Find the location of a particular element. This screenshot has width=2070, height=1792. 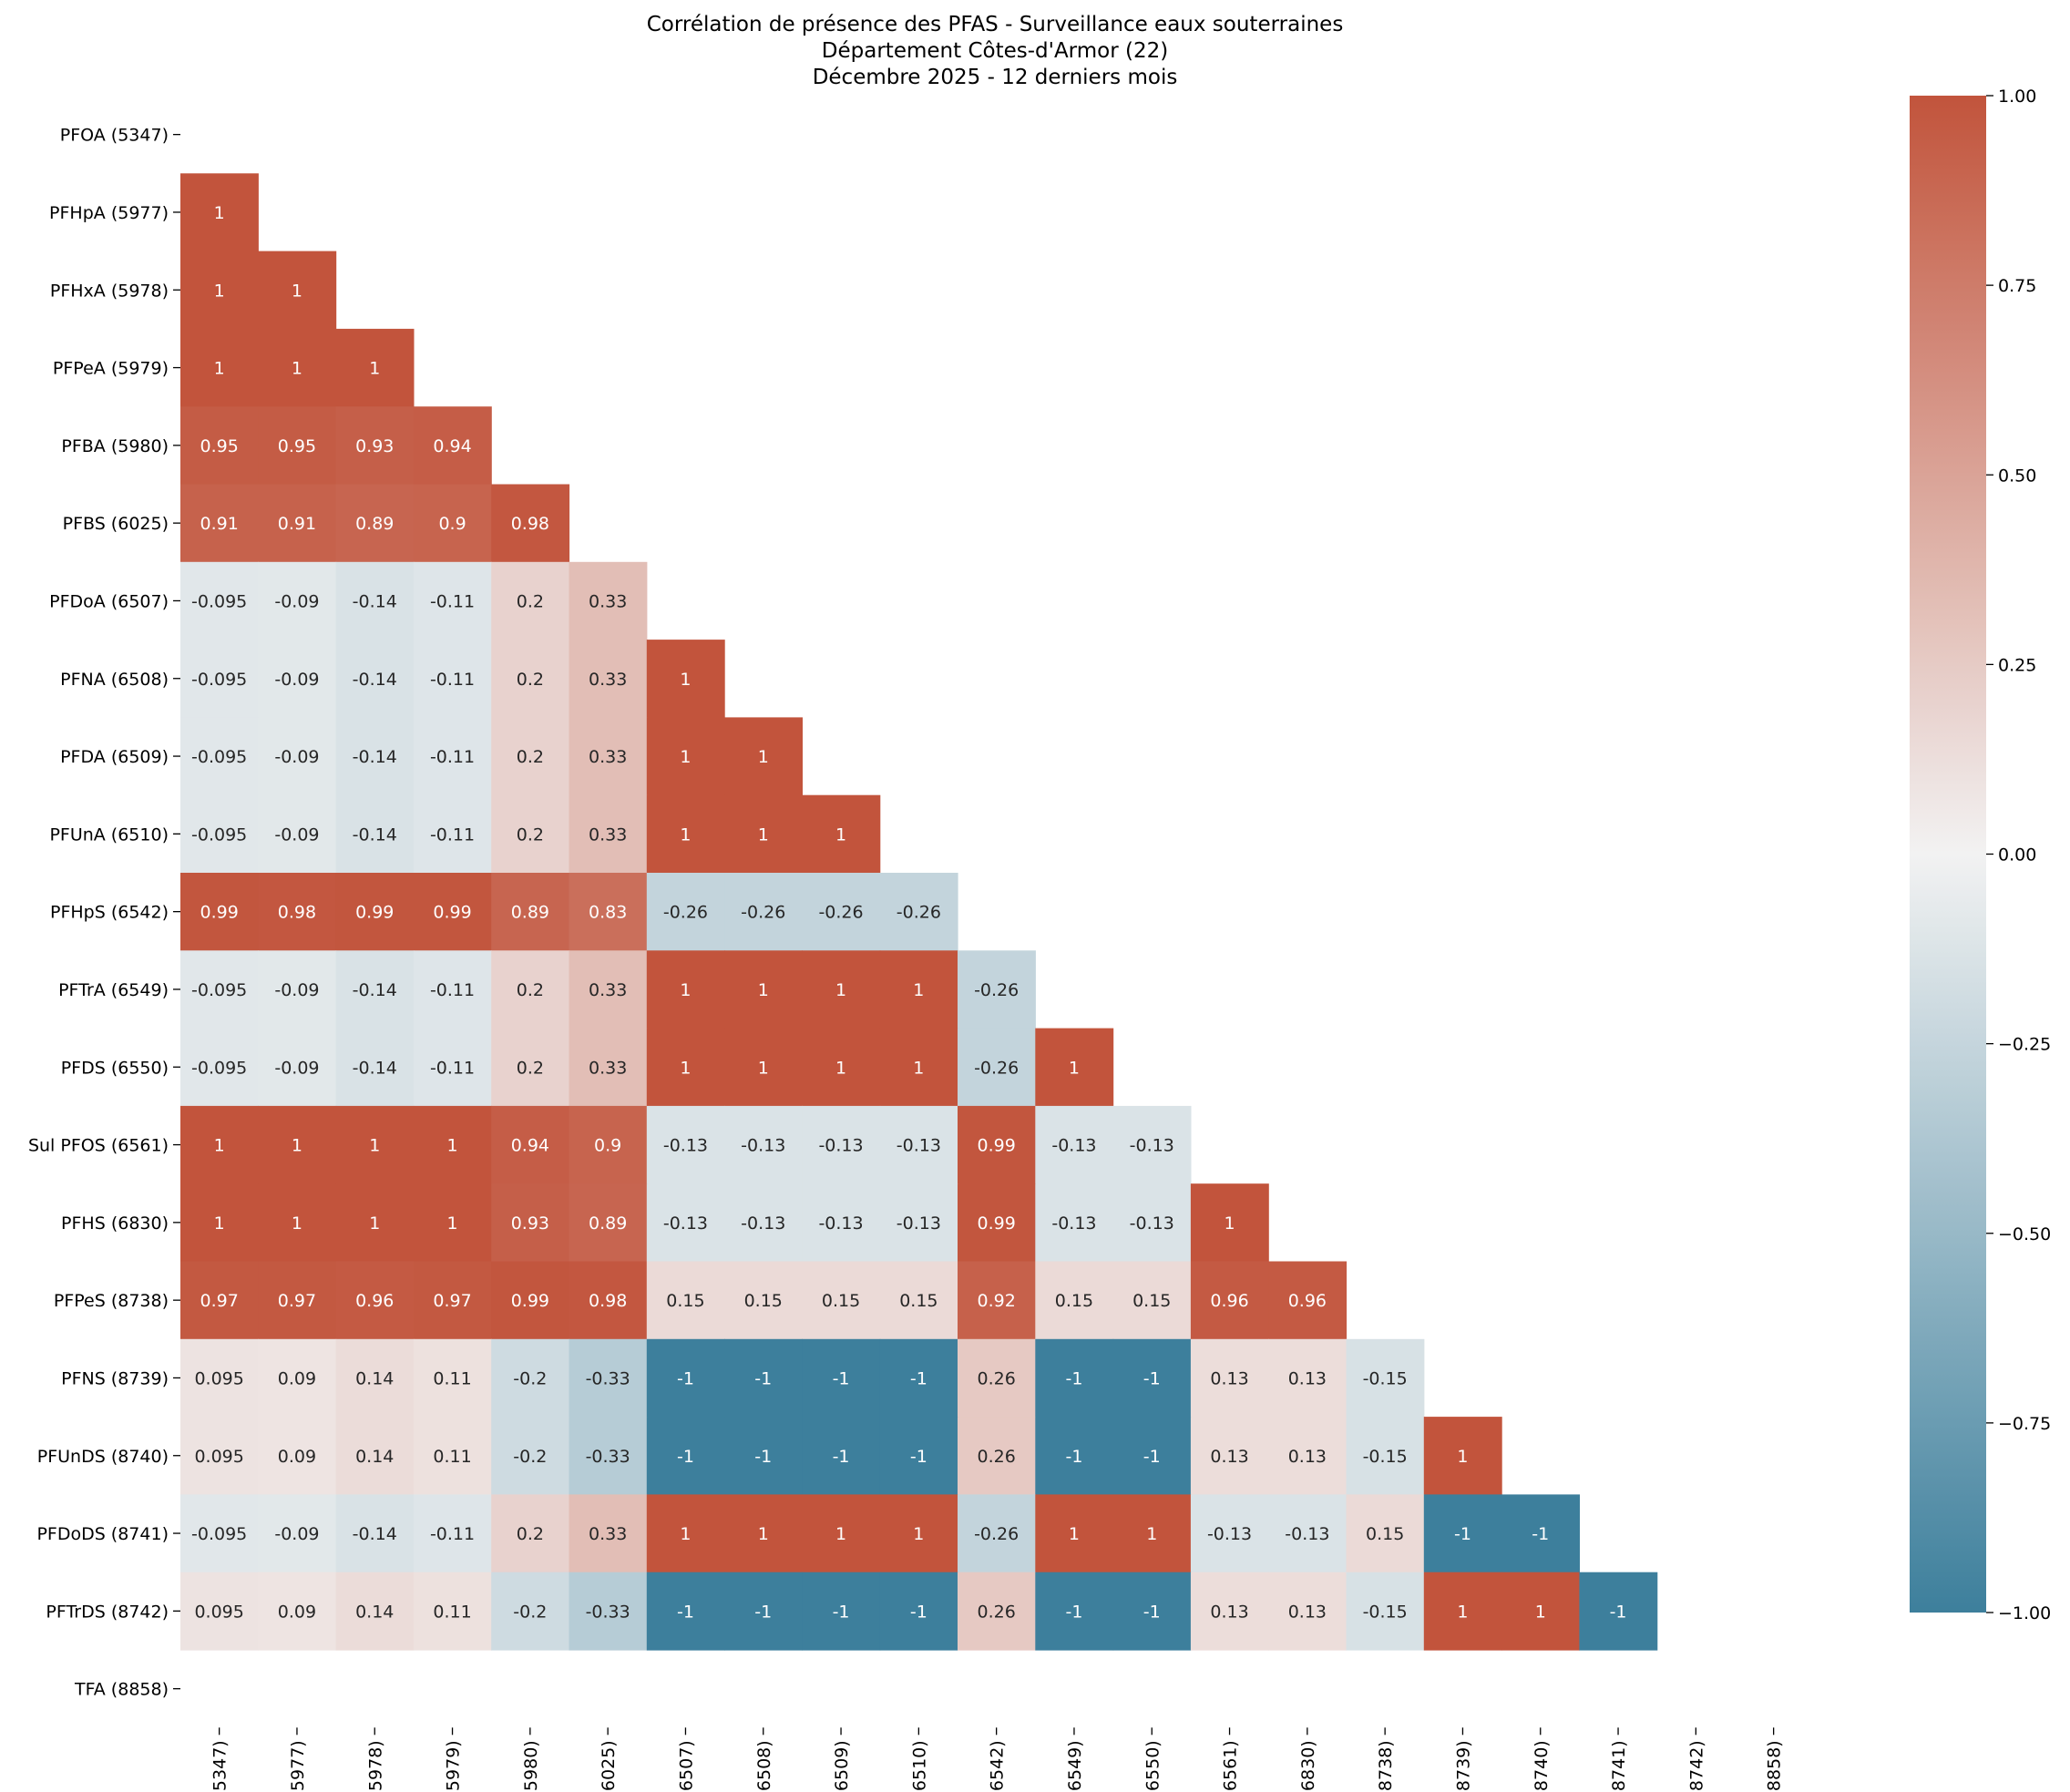

x-tick-label: PFDoA (6507) is located at coordinates (686, 1766).